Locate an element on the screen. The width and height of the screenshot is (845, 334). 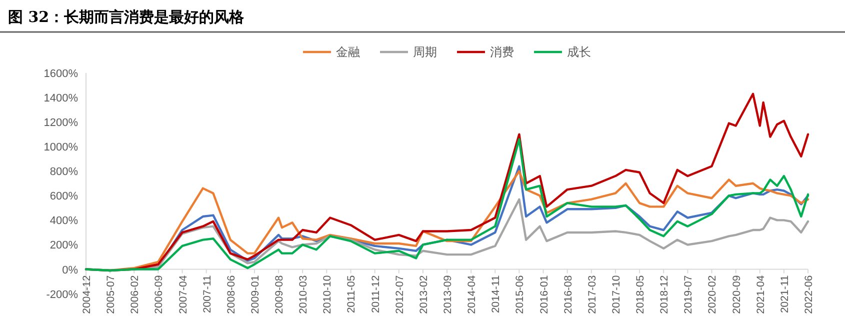
legend-label: 成长 is located at coordinates (579, 52).